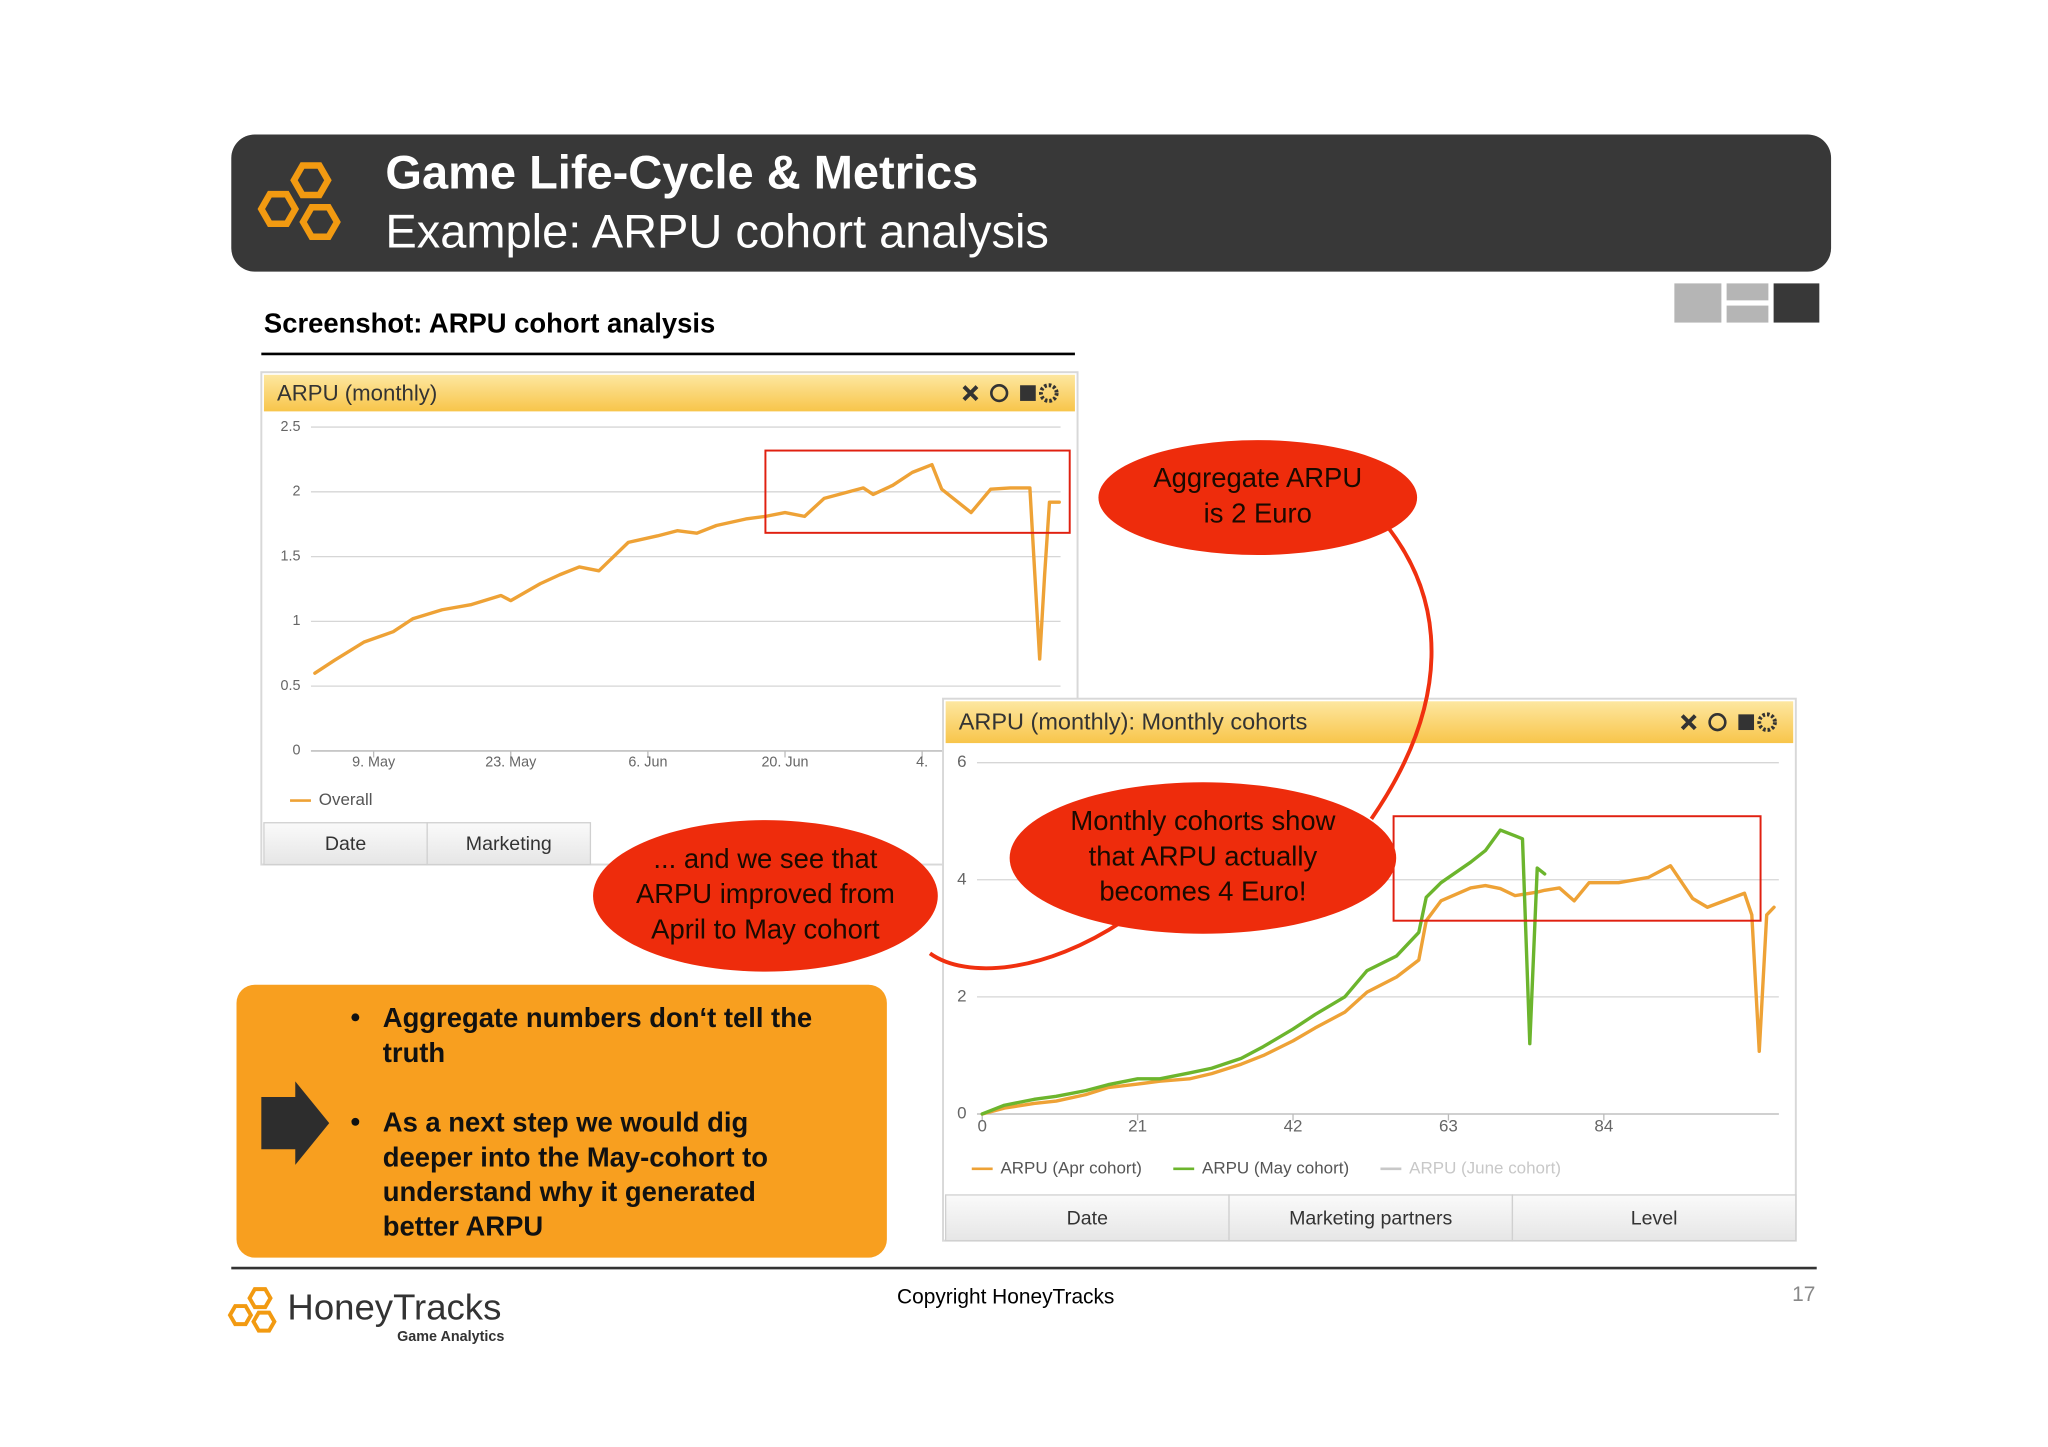 The height and width of the screenshot is (1447, 2048). What do you see at coordinates (291, 427) in the screenshot?
I see `y-tick-label: 2.5` at bounding box center [291, 427].